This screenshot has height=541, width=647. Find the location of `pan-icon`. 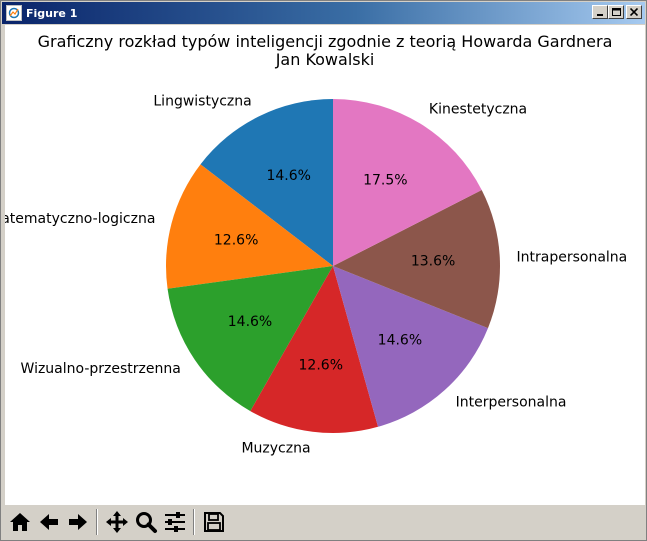

pan-icon is located at coordinates (117, 522).